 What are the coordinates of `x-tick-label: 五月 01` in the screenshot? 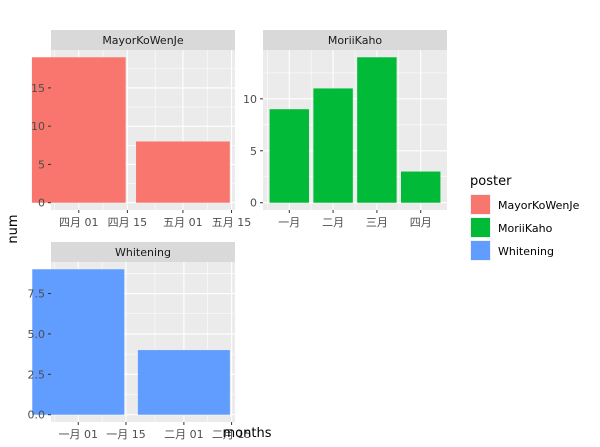 It's located at (183, 222).